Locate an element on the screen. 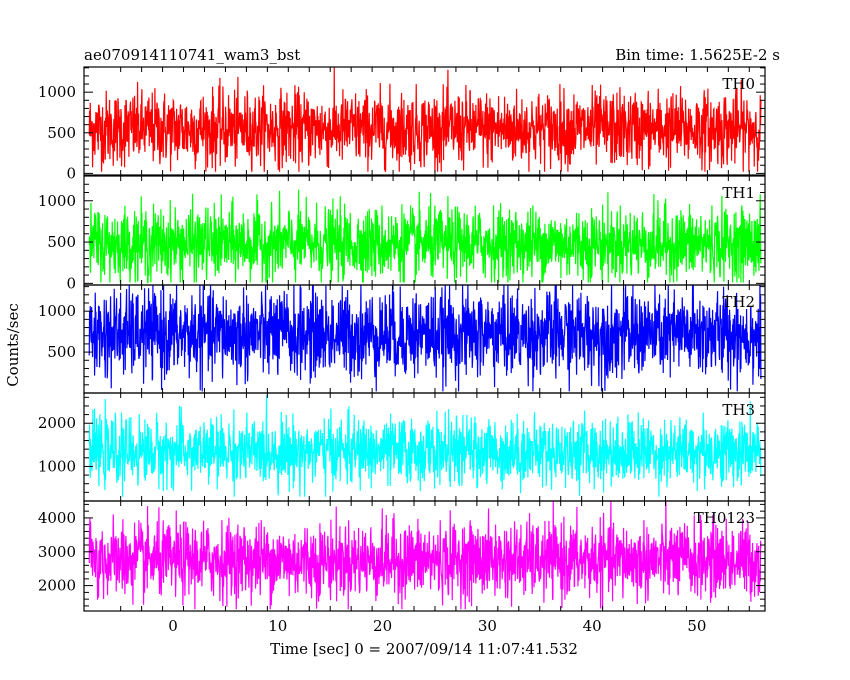 The width and height of the screenshot is (850, 680). panel-th3: 1000 2000 TH3 is located at coordinates (402, 447).